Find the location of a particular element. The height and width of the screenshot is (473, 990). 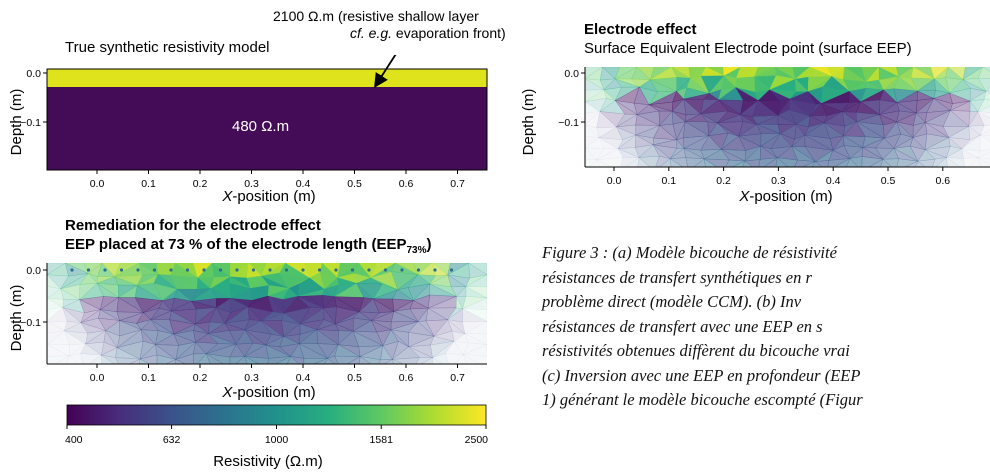

y-tick-label: −0.1 is located at coordinates (30, 123).